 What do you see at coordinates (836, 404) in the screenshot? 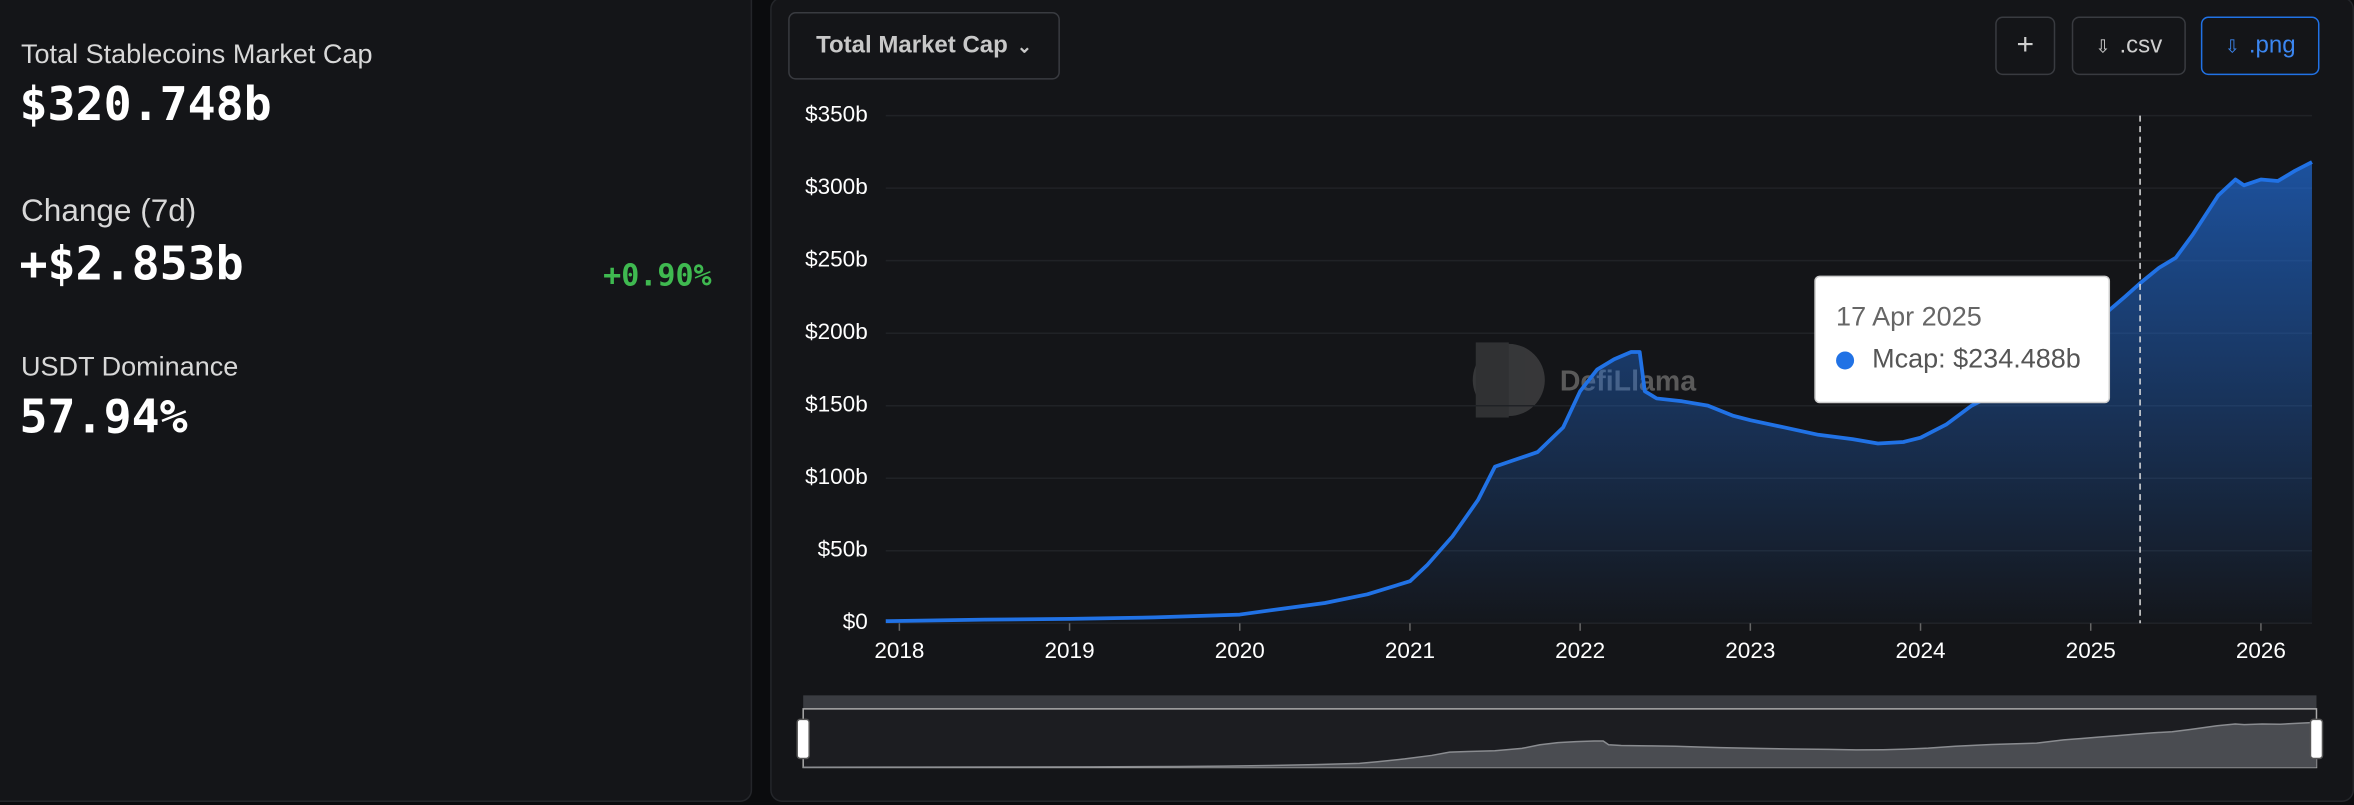
I see `y-tick-label: $150b` at bounding box center [836, 404].